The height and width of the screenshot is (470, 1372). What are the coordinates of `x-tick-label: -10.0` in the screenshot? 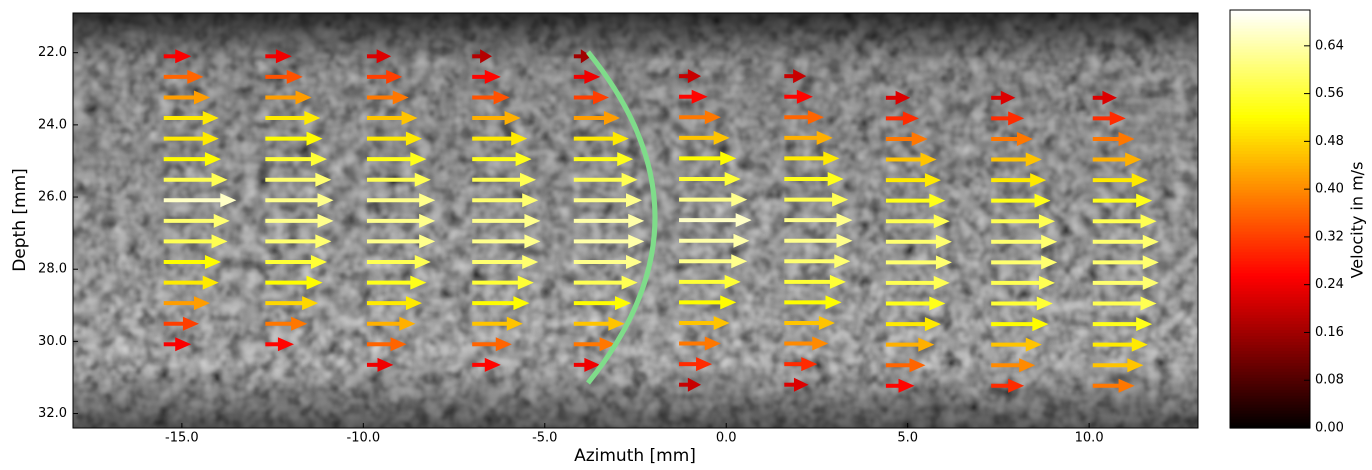 It's located at (364, 438).